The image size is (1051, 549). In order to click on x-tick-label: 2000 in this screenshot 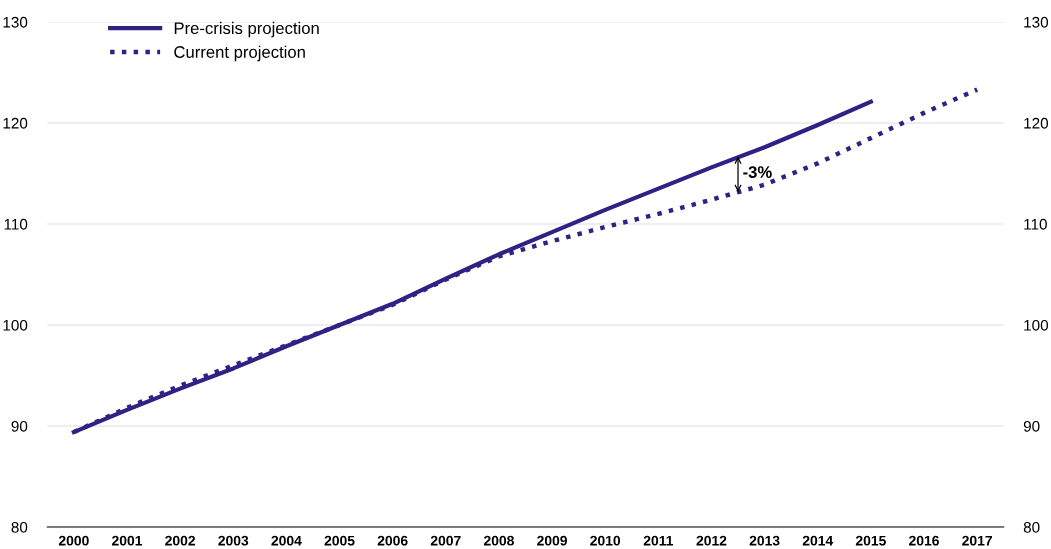, I will do `click(73, 540)`.